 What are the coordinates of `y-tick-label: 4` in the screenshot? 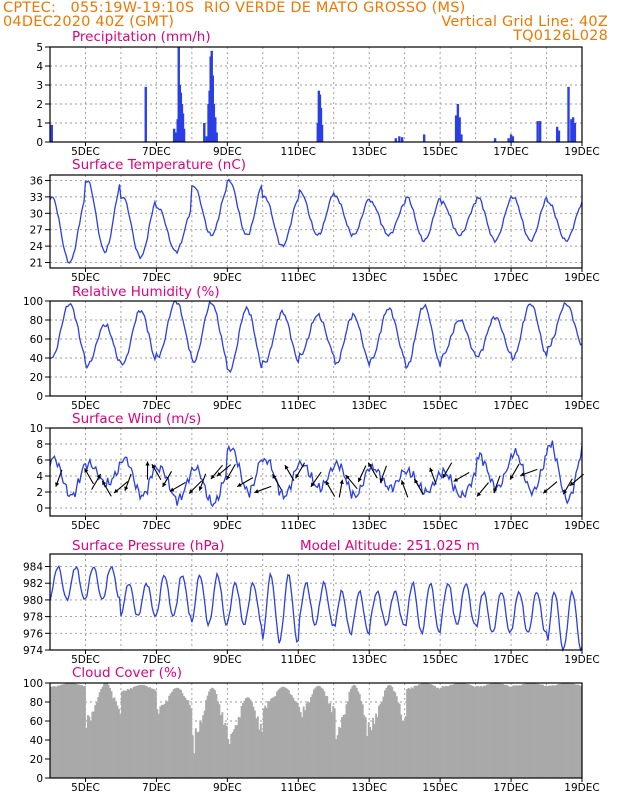 It's located at (39, 477).